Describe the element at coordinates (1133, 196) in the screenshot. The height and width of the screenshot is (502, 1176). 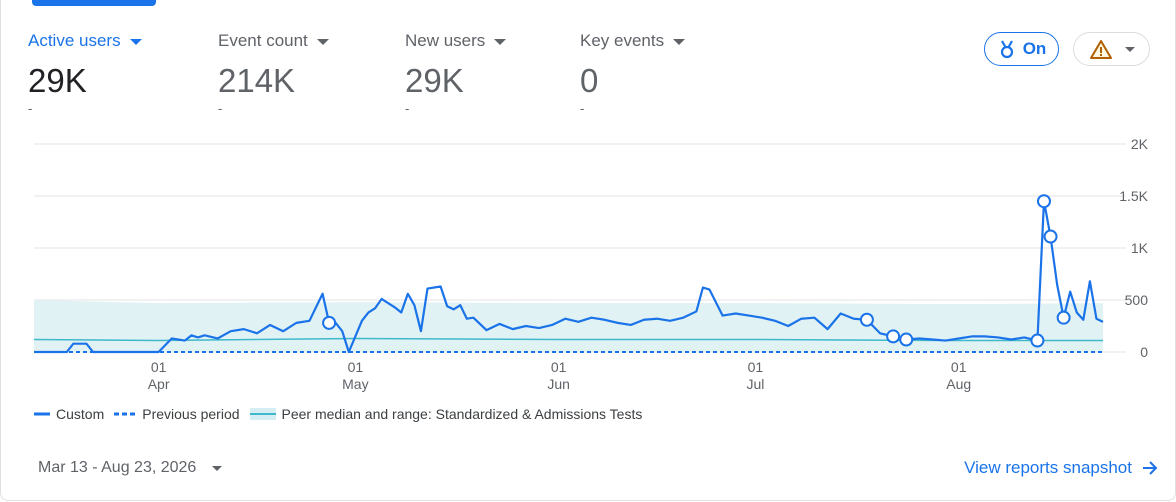
I see `y-tick-label: 1.5K` at that location.